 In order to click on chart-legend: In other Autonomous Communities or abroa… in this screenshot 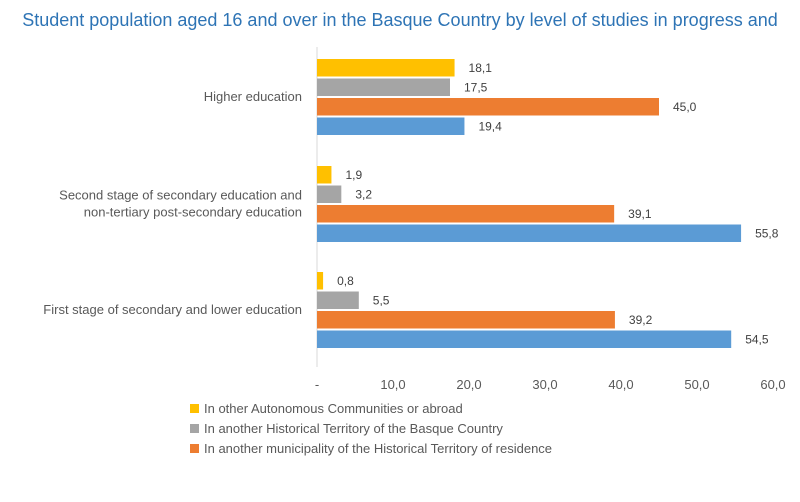, I will do `click(371, 428)`.